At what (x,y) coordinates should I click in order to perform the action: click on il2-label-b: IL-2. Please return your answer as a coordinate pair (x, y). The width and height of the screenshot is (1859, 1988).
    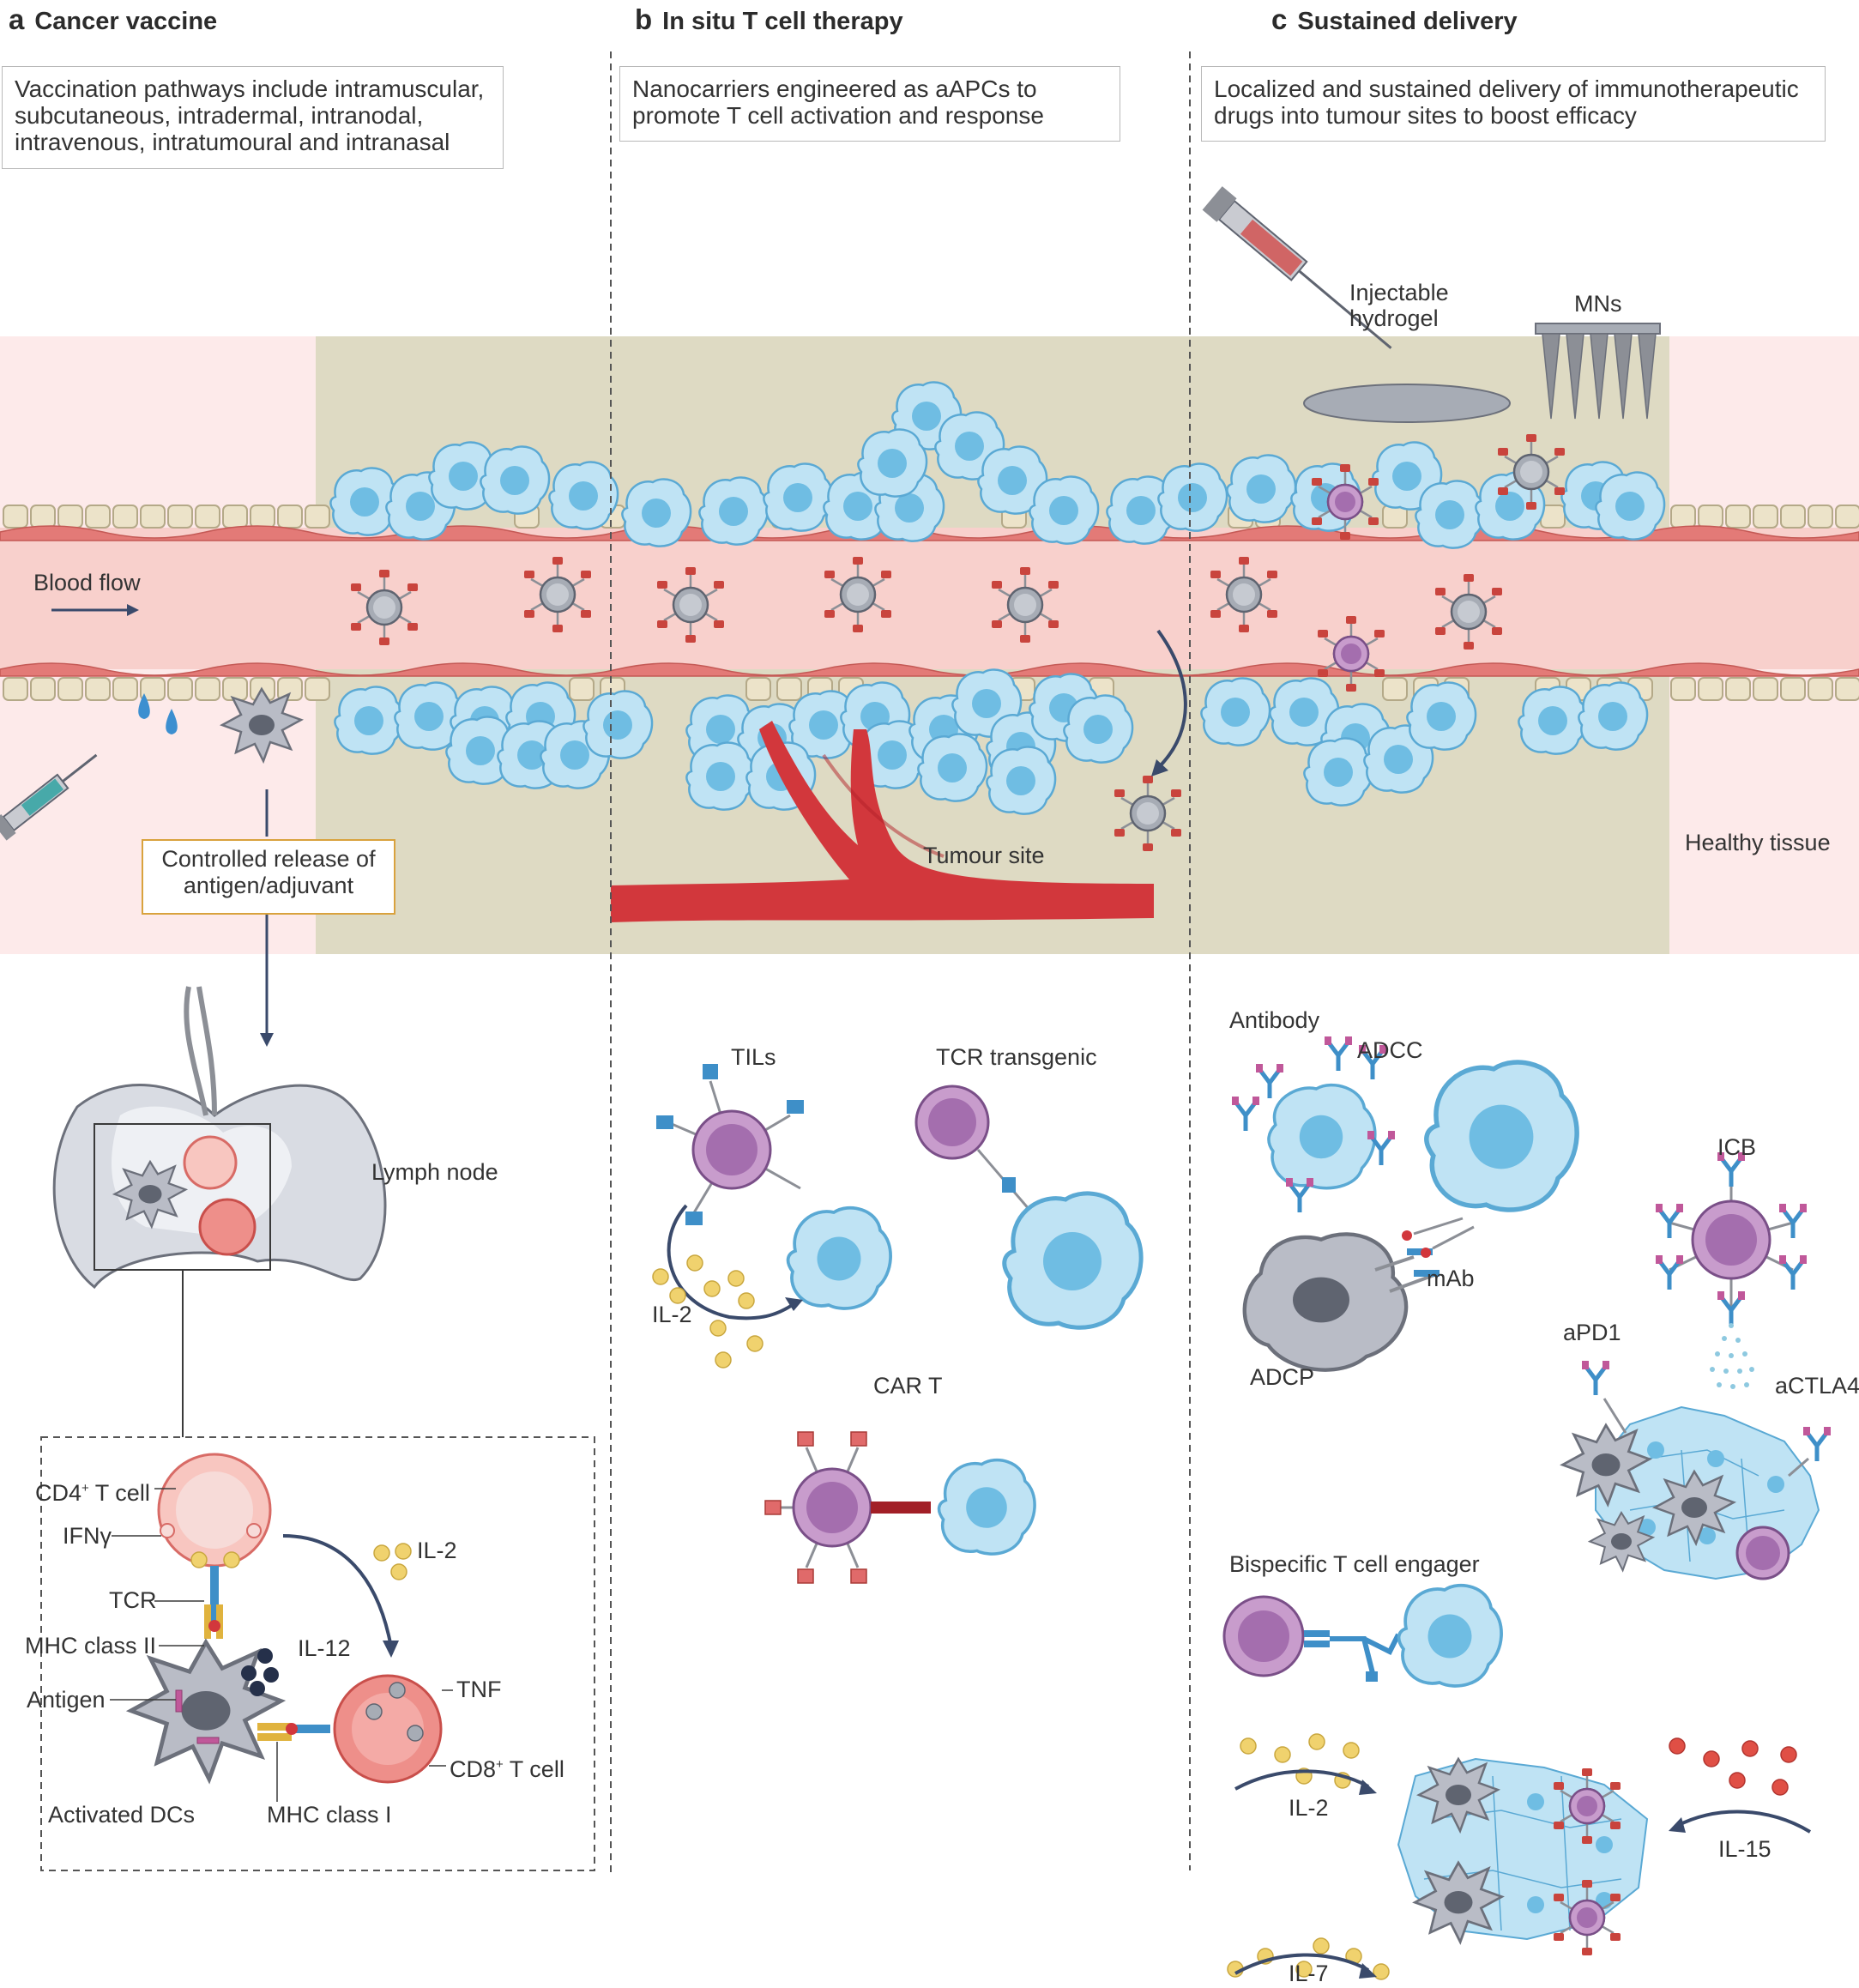
    Looking at the image, I should click on (672, 1314).